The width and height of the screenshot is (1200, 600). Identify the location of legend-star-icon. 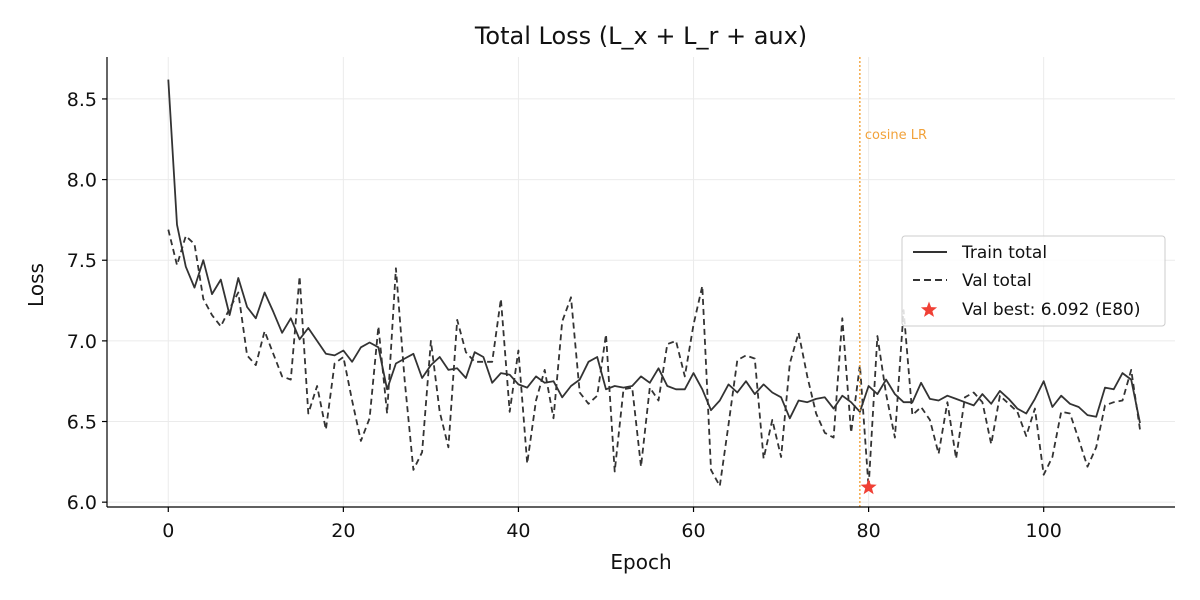
(929, 309).